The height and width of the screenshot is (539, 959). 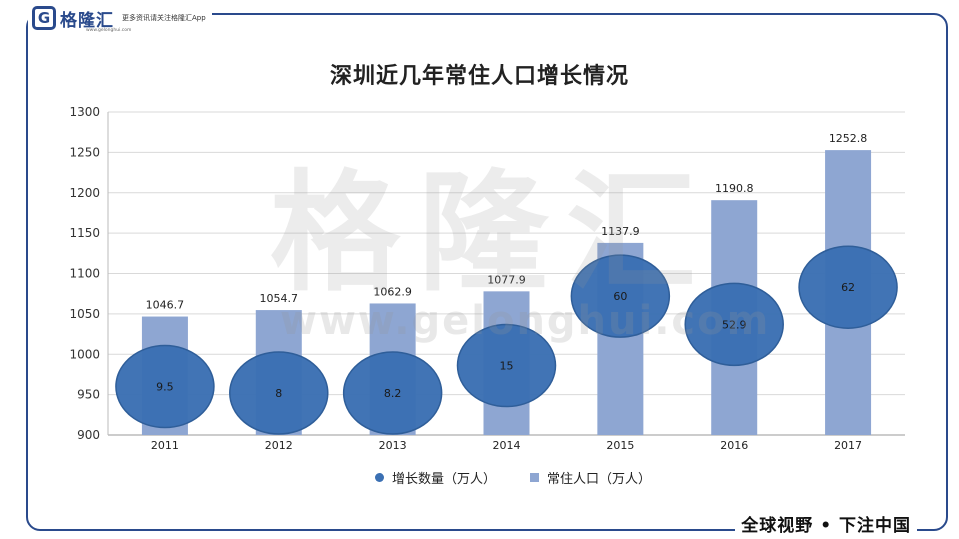 What do you see at coordinates (88, 395) in the screenshot?
I see `y-tick-label: 950` at bounding box center [88, 395].